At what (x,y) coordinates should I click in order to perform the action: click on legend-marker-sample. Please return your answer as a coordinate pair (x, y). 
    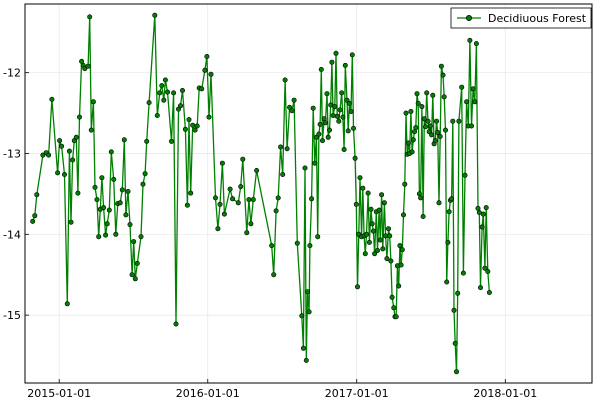
    Looking at the image, I should click on (468, 17).